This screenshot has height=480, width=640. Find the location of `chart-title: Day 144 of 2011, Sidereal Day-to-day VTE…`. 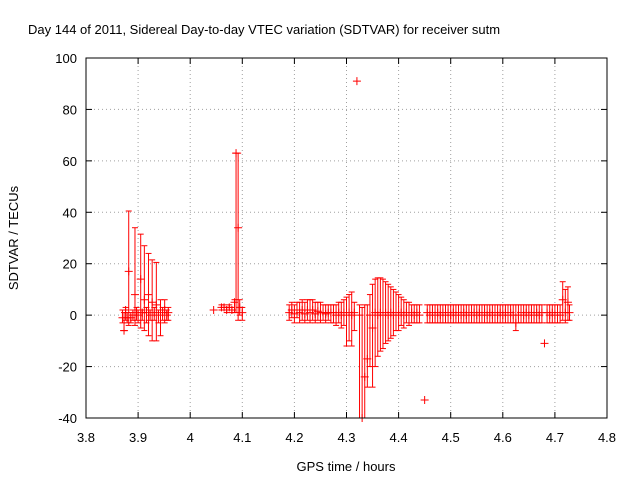

chart-title: Day 144 of 2011, Sidereal Day-to-day VTE… is located at coordinates (264, 29).